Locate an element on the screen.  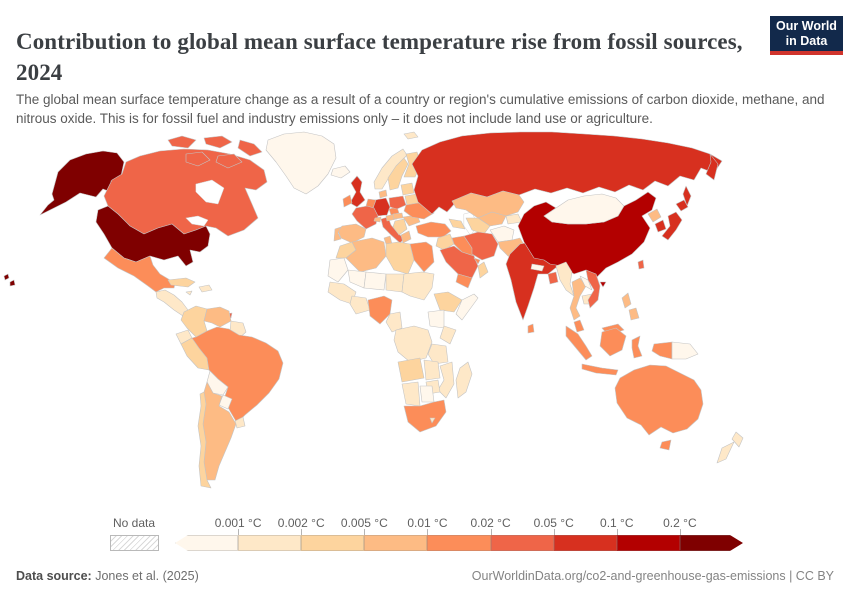
country-turkmenistan is located at coordinates (478, 226).